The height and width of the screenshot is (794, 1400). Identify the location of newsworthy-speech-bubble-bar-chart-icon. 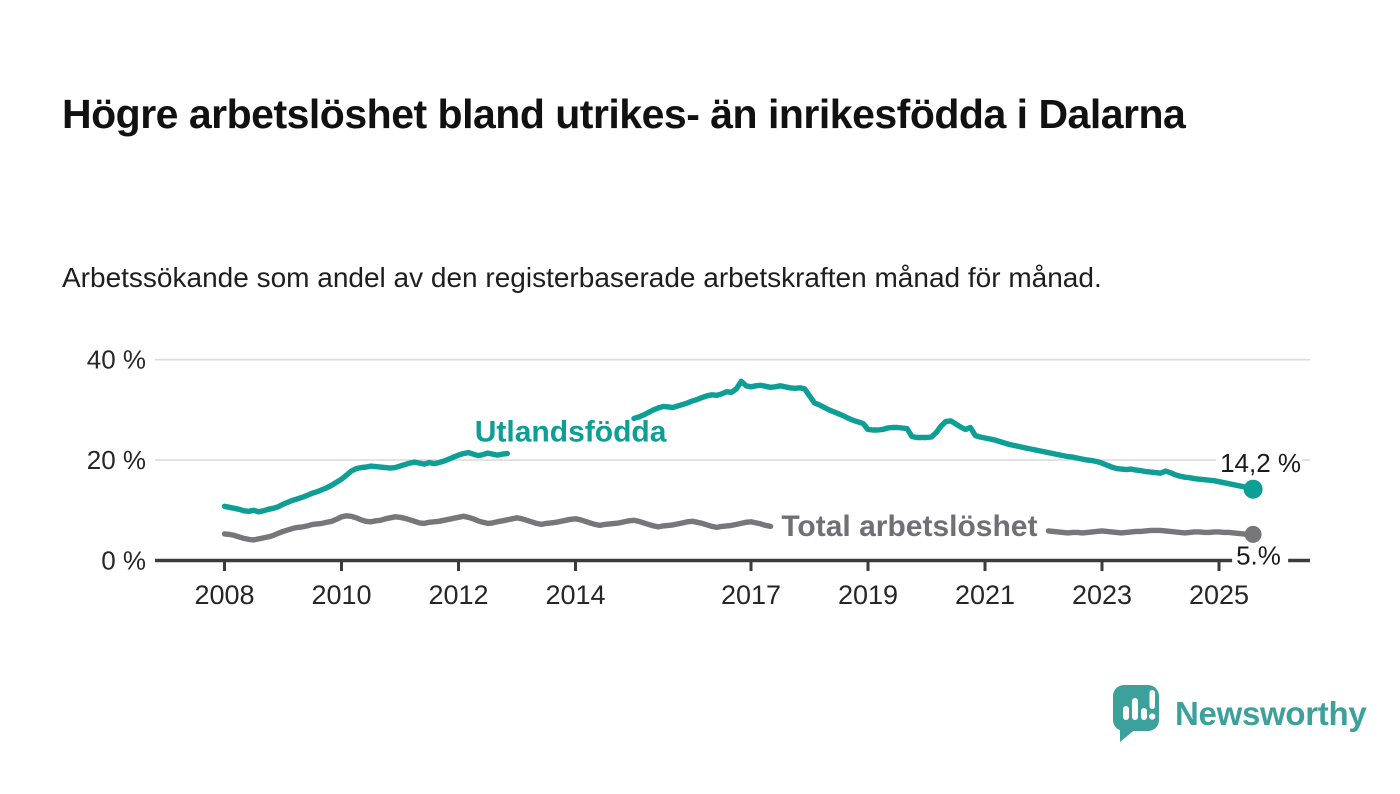
(1136, 713).